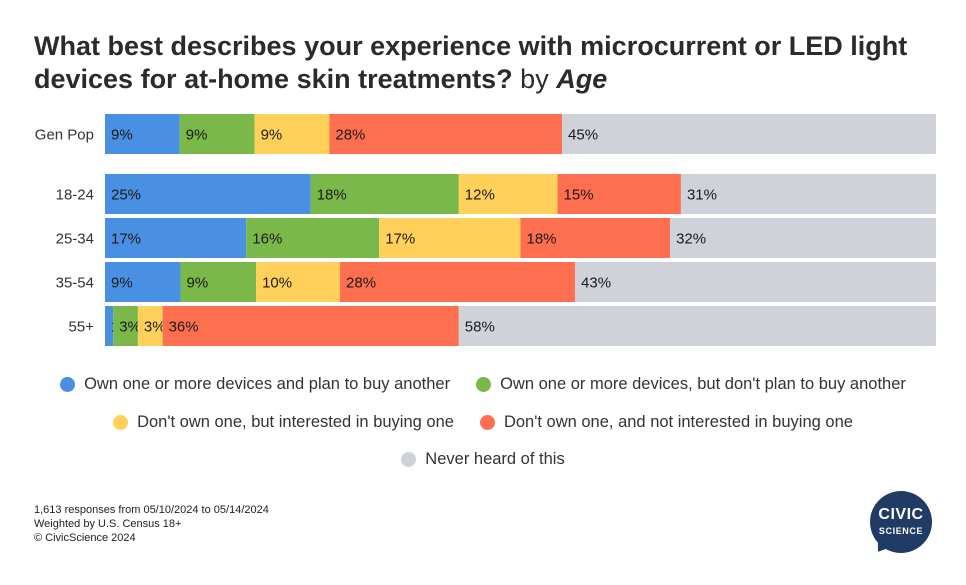 The height and width of the screenshot is (585, 966). Describe the element at coordinates (409, 459) in the screenshot. I see `legend-dot-never-heard` at that location.